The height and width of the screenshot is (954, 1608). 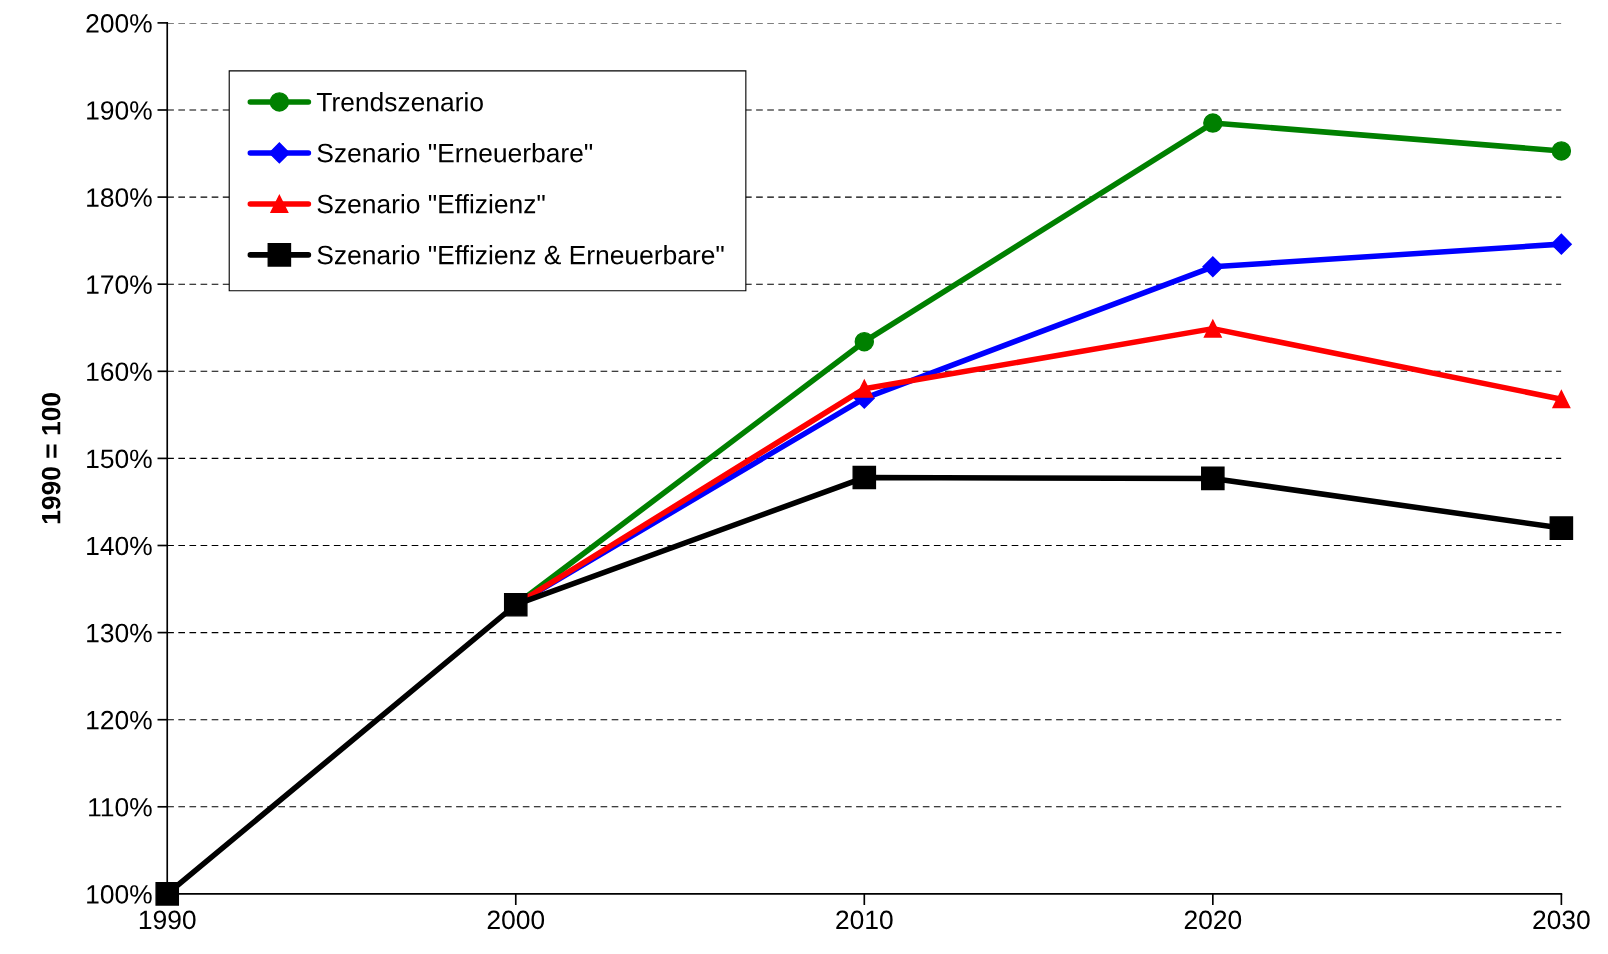 I want to click on y-tick-label: 200%, so click(x=119, y=23).